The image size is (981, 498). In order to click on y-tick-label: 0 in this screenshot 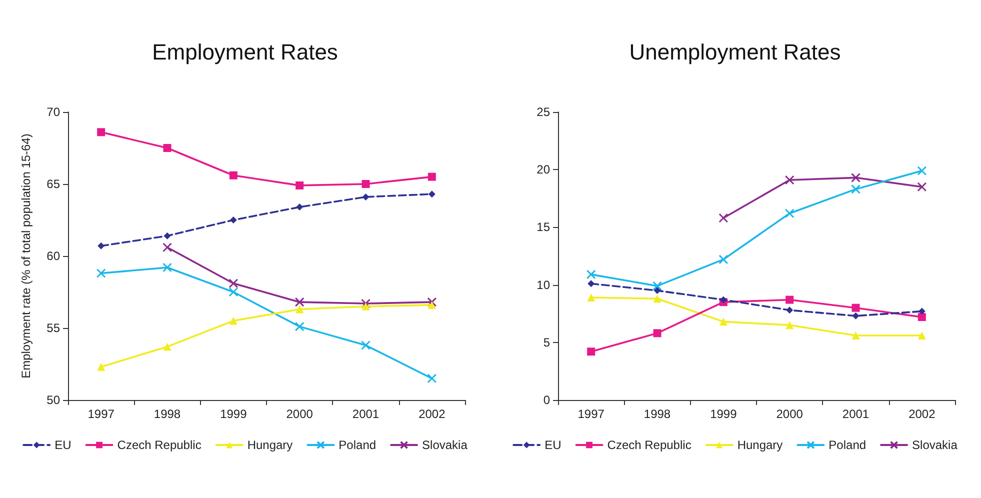, I will do `click(546, 400)`.